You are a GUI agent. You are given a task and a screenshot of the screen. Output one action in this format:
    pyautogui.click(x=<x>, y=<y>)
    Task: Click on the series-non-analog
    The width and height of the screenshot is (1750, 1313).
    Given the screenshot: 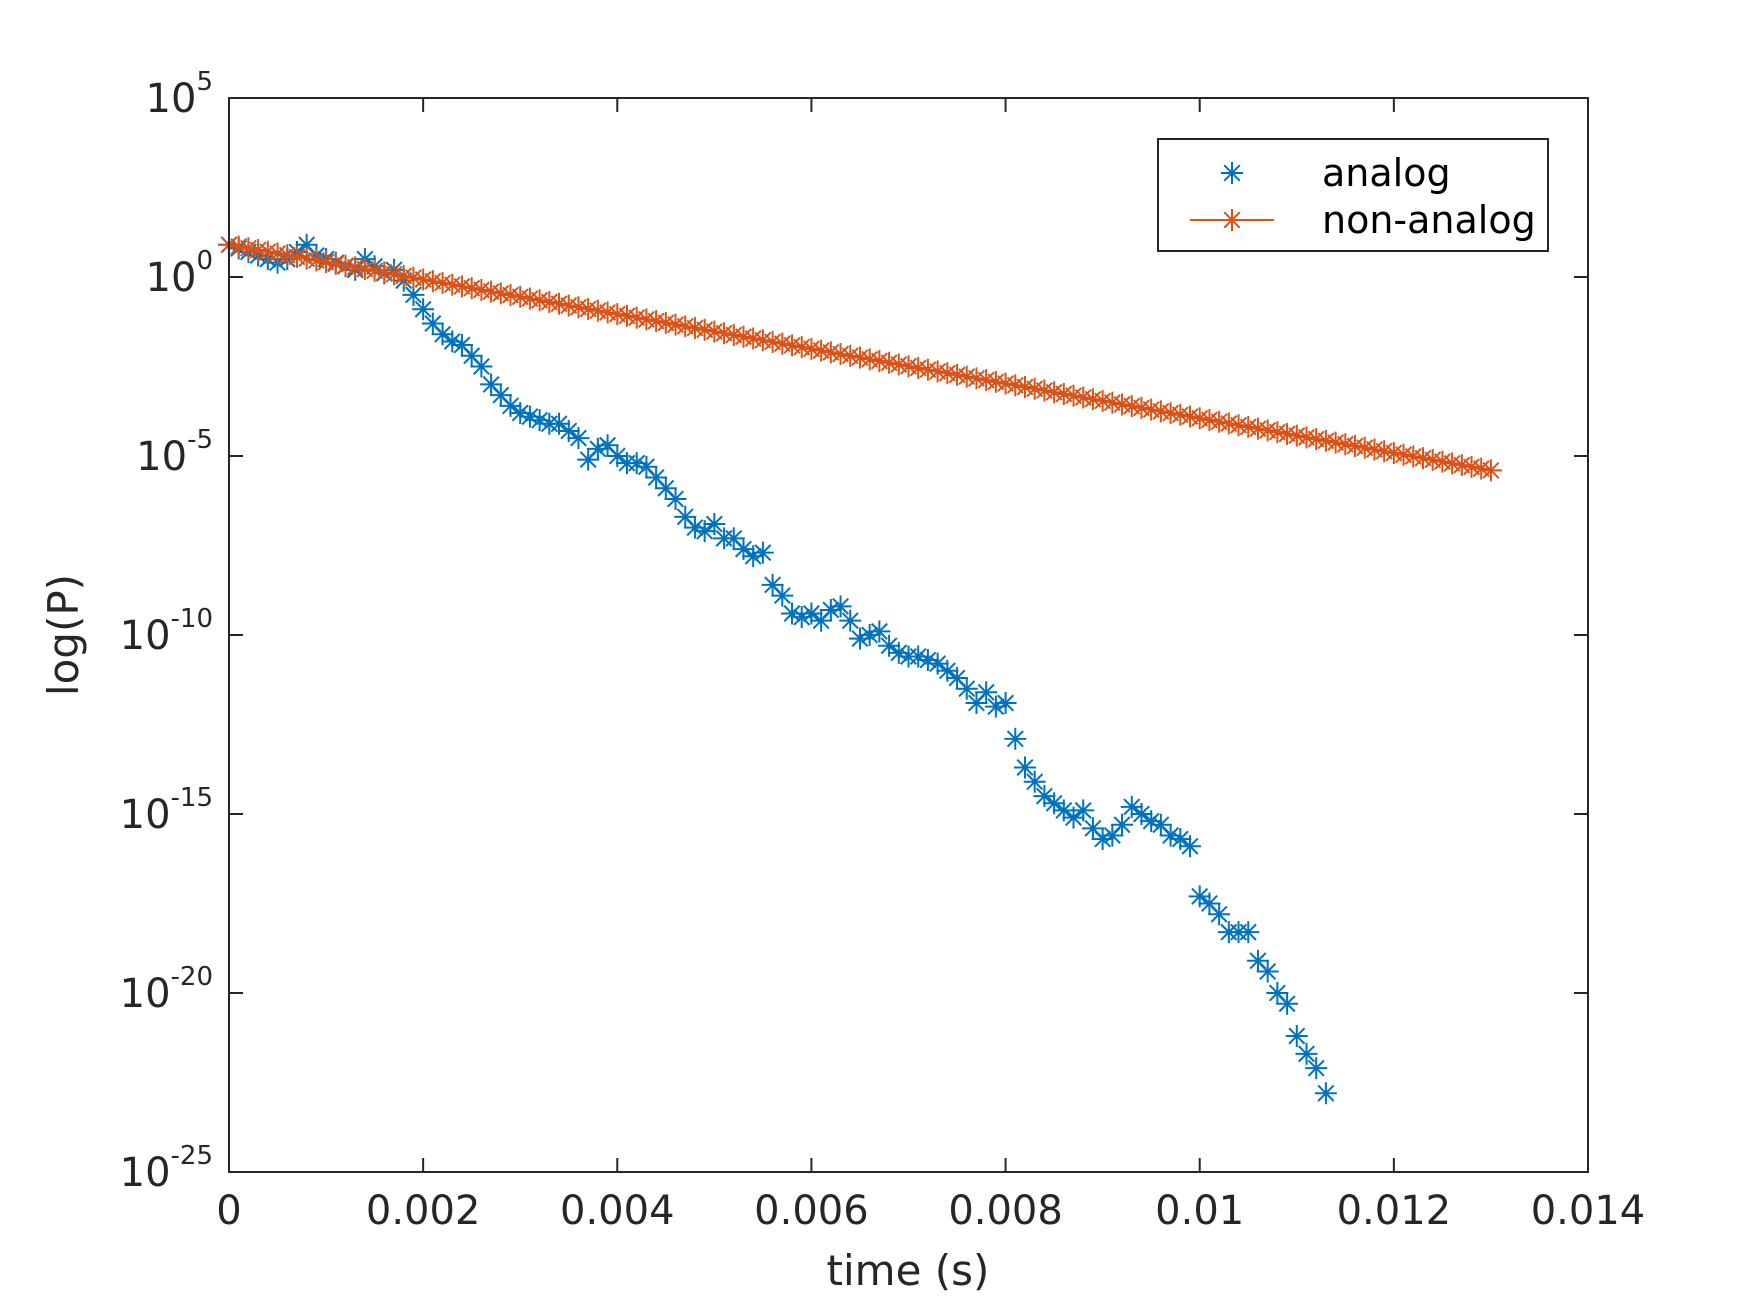 What is the action you would take?
    pyautogui.click(x=860, y=357)
    